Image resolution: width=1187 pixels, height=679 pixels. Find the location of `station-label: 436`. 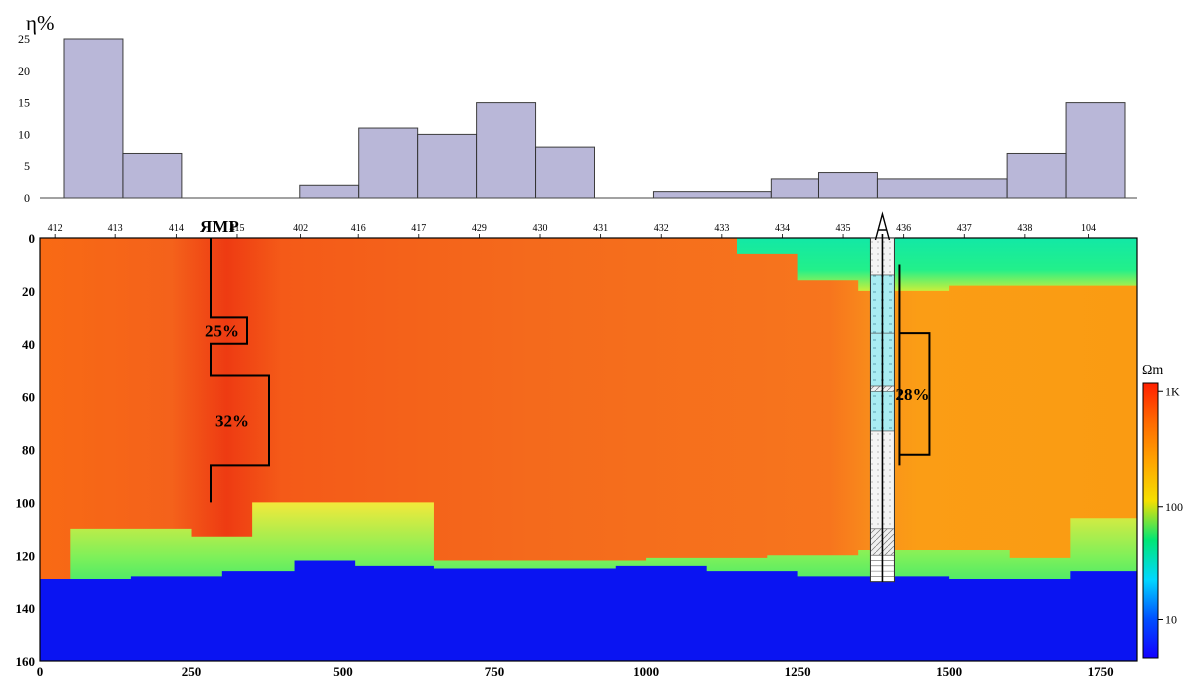

station-label: 436 is located at coordinates (903, 228).